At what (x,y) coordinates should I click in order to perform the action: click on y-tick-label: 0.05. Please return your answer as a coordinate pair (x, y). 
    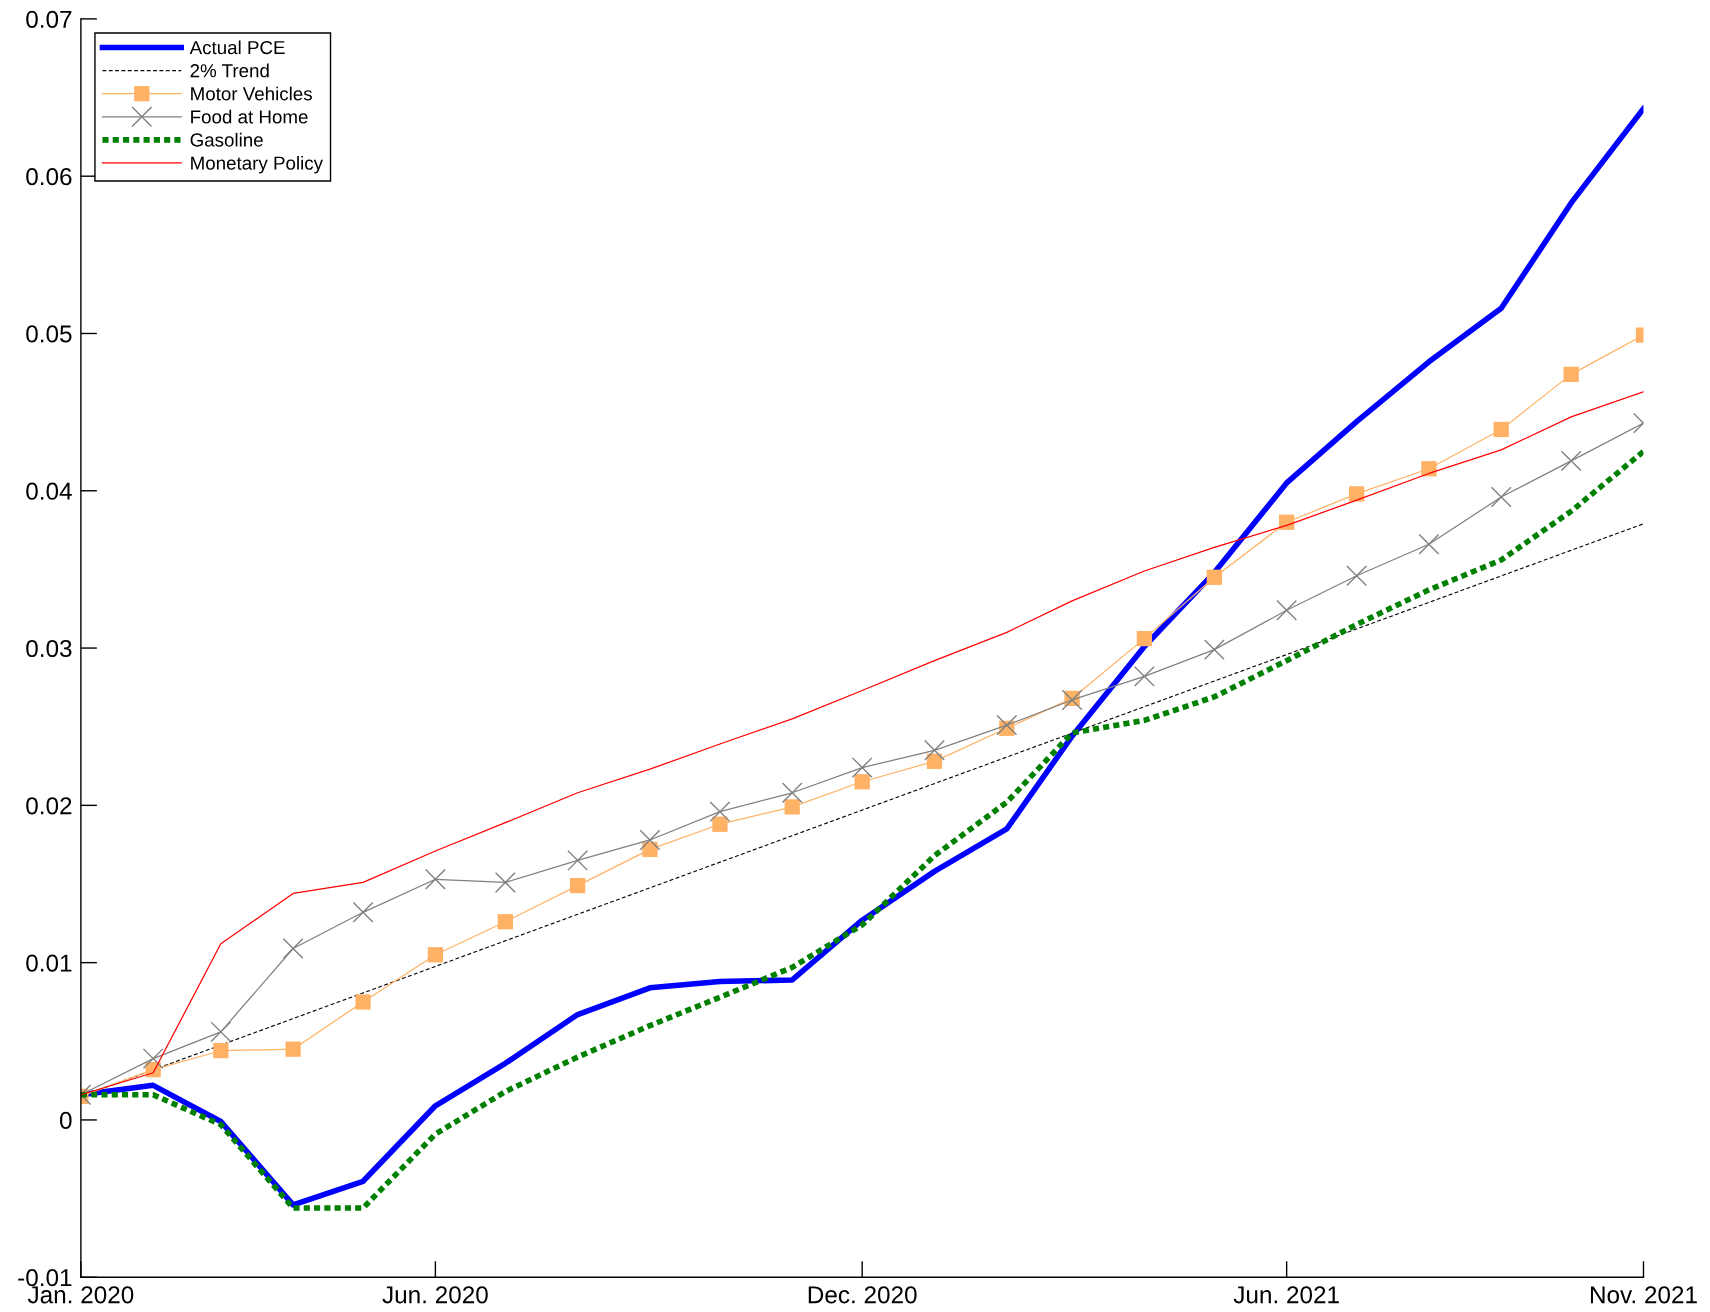
    Looking at the image, I should click on (49, 334).